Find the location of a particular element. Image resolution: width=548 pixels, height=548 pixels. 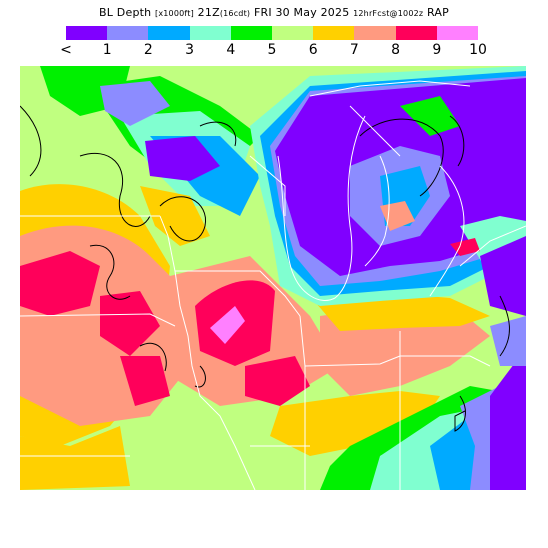

title-forecast-info: 12hrFcst@1002z is located at coordinates (388, 13).